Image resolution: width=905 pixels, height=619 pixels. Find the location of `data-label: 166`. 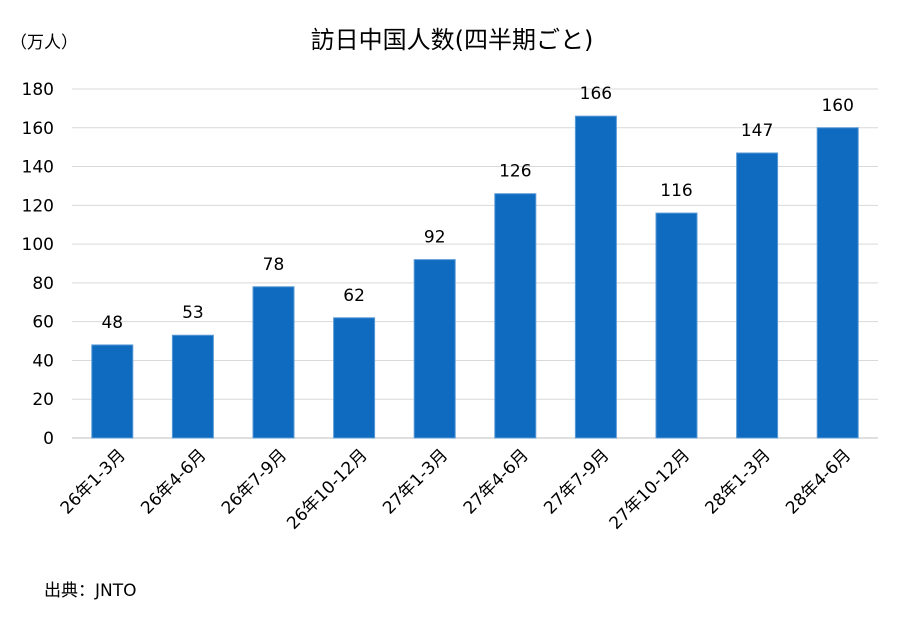

data-label: 166 is located at coordinates (596, 94).